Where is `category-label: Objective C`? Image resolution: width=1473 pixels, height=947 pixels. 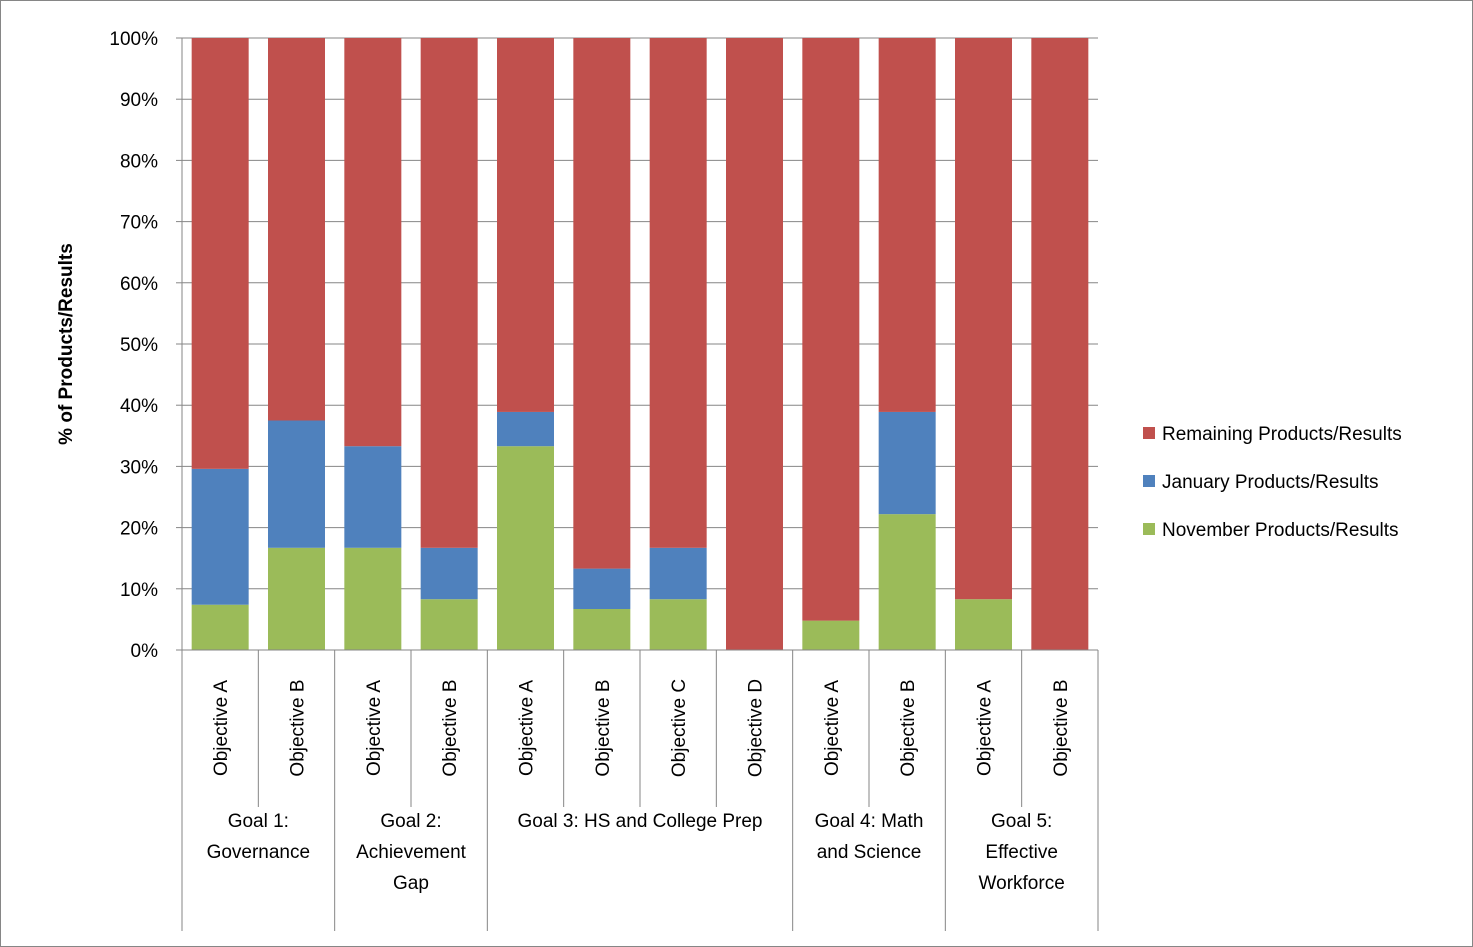
category-label: Objective C is located at coordinates (679, 728).